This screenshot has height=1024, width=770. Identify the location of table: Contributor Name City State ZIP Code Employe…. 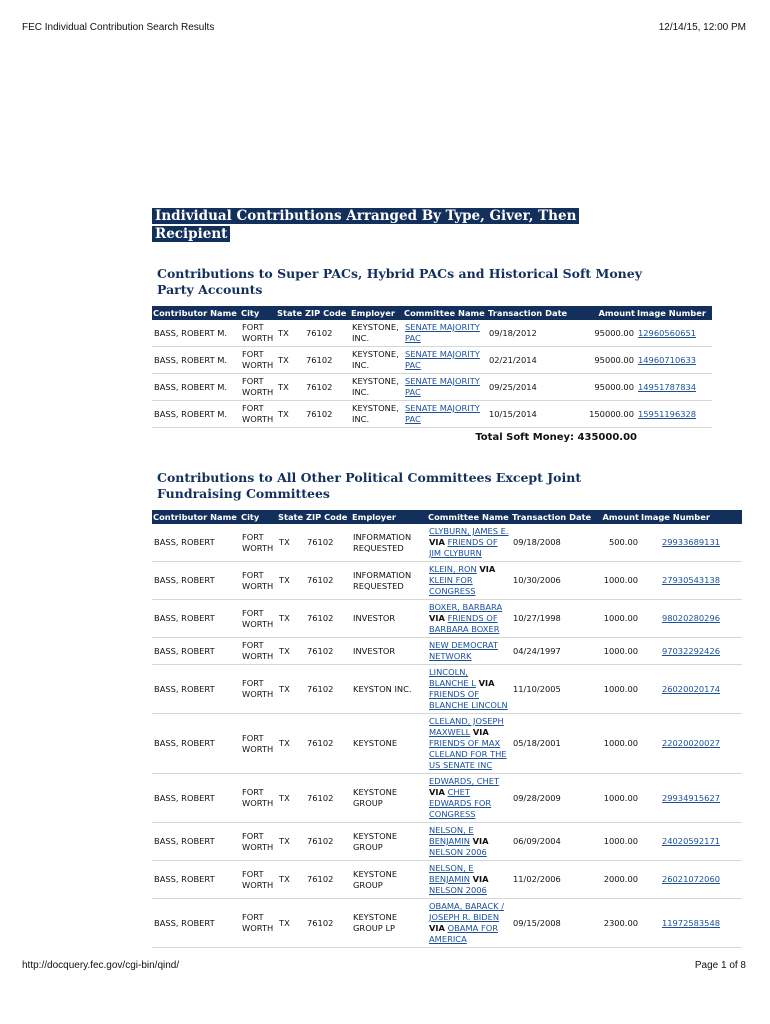
(432, 367).